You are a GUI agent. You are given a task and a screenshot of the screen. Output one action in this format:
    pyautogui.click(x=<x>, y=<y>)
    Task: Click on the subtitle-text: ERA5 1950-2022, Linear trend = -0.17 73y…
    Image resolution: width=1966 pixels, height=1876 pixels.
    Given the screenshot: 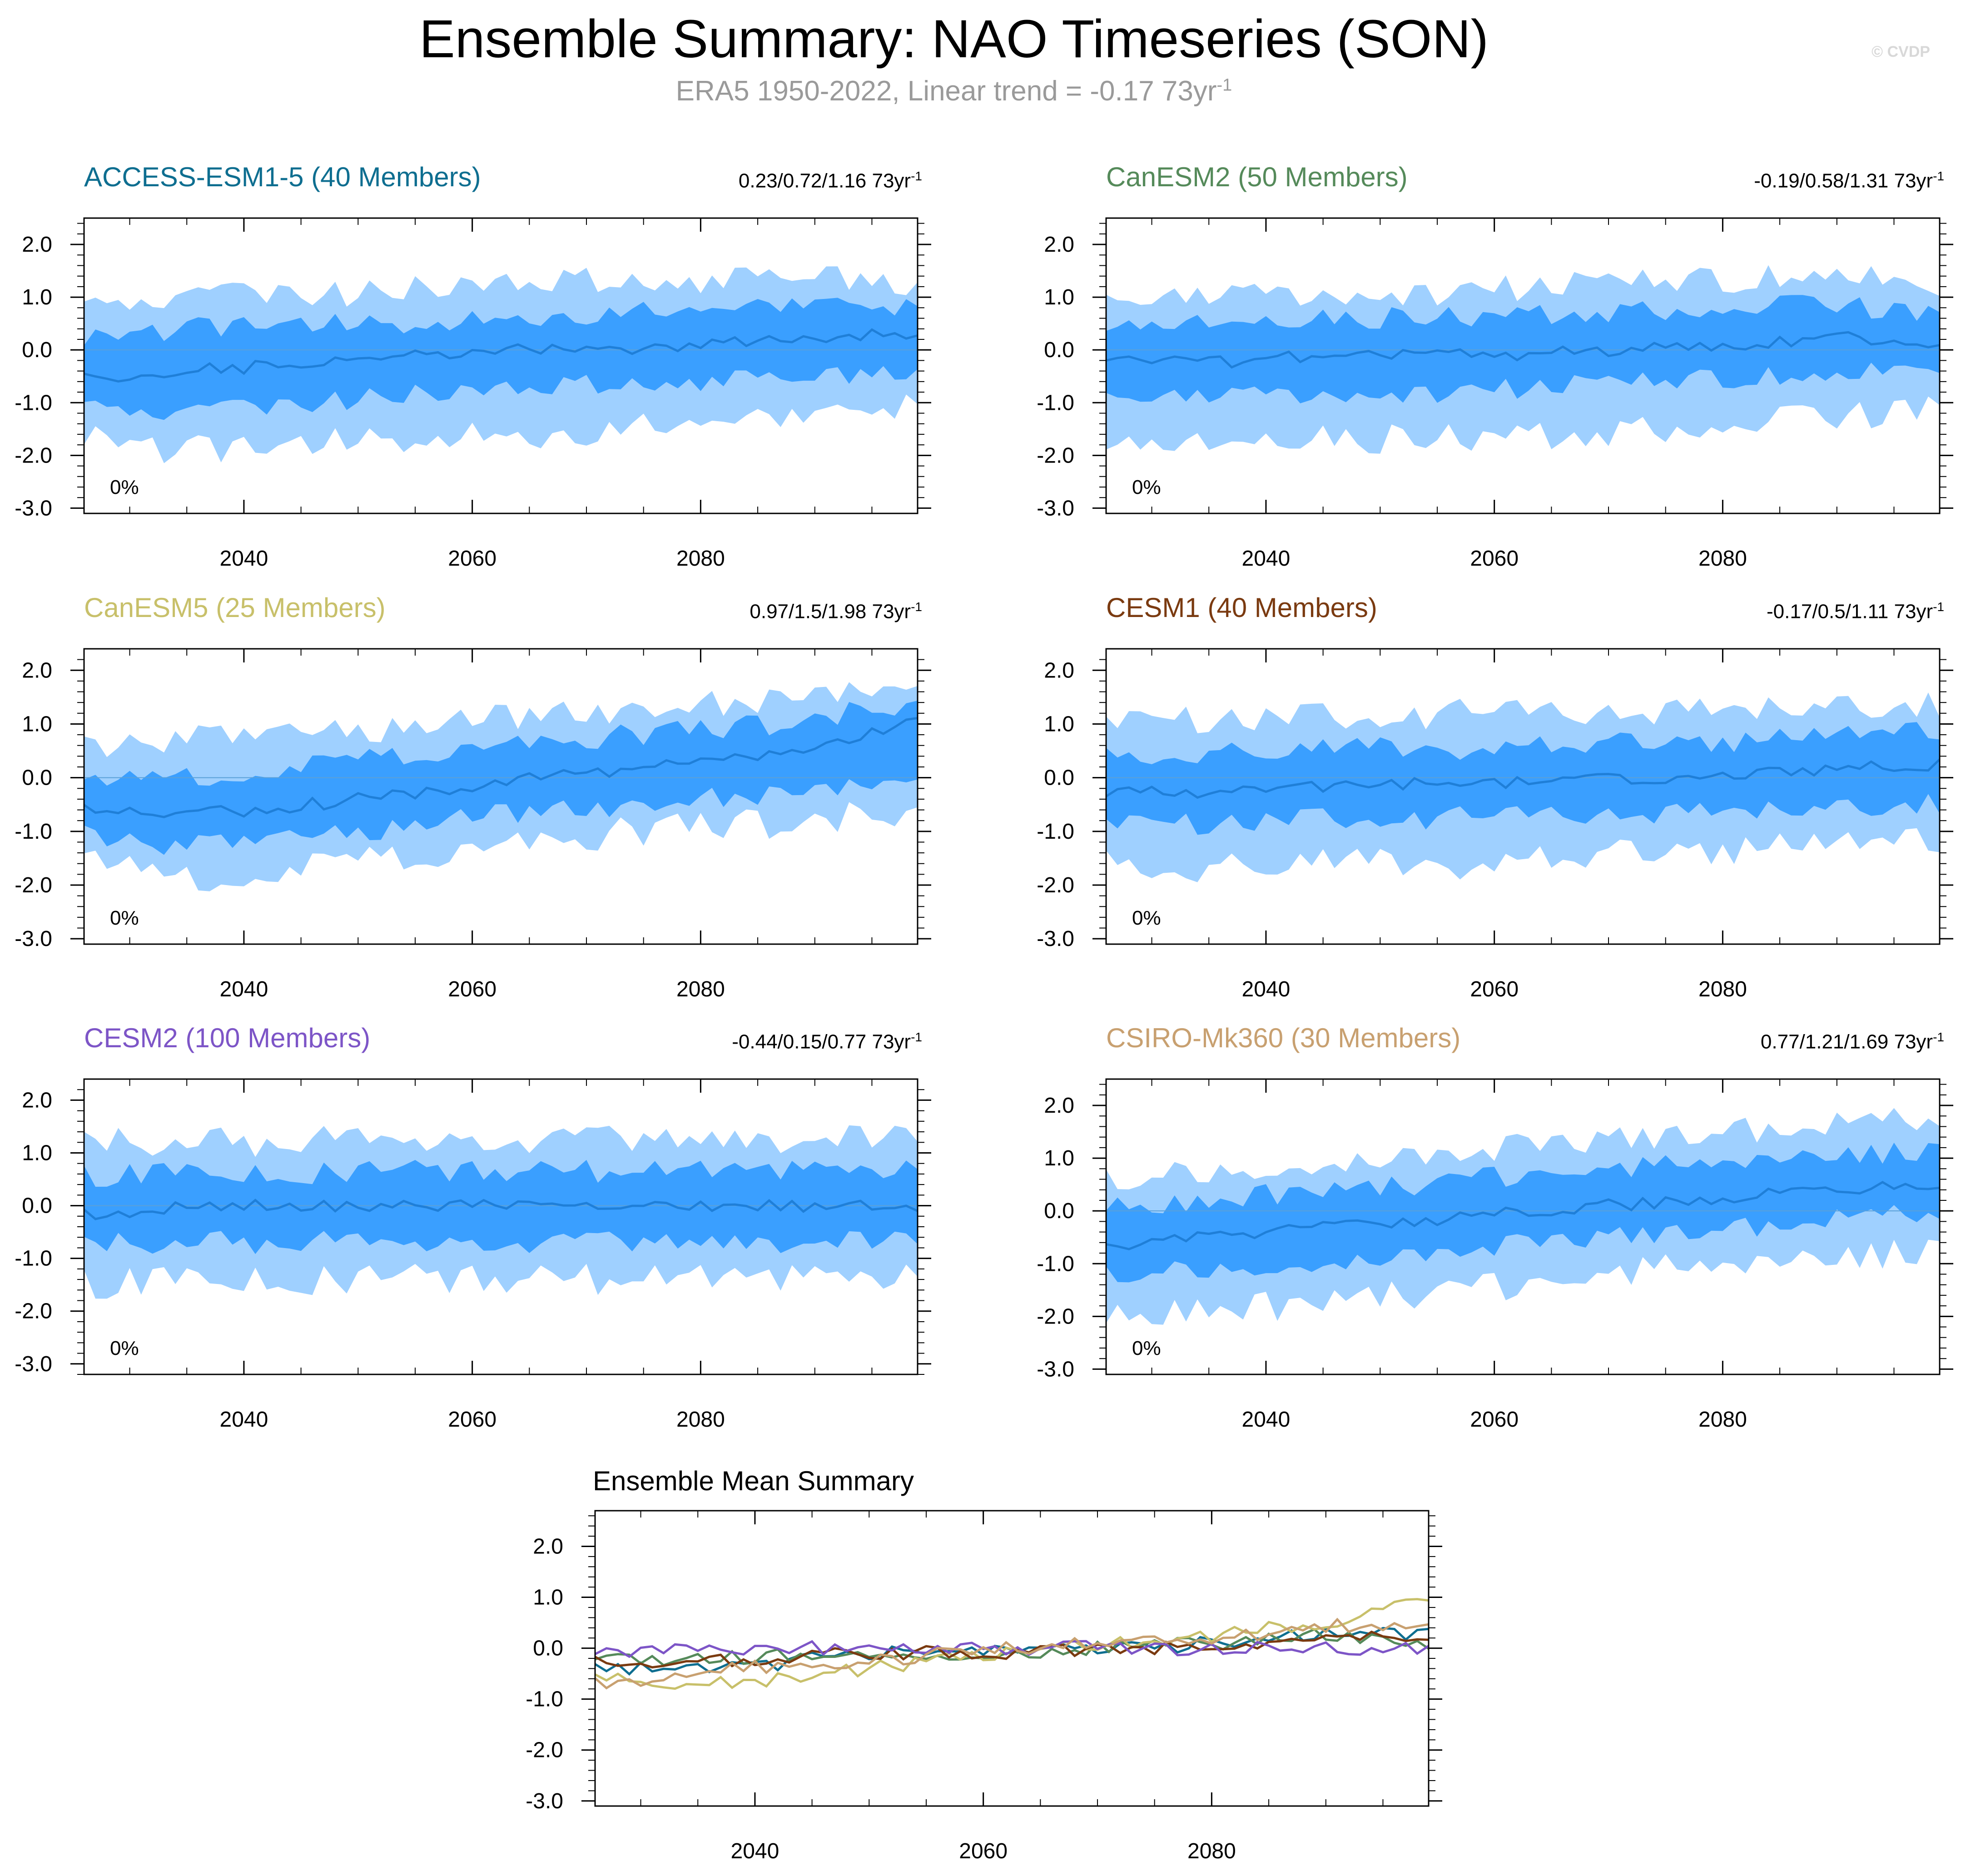 What is the action you would take?
    pyautogui.click(x=946, y=91)
    